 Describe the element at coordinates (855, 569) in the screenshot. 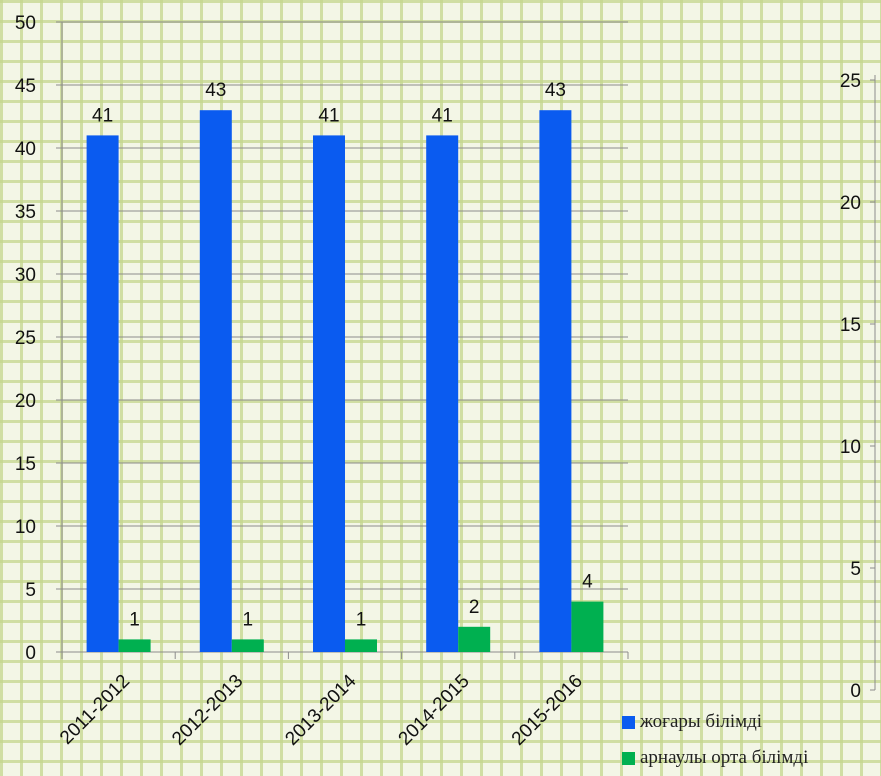

I see `right-y-tick-label-1: 5` at that location.